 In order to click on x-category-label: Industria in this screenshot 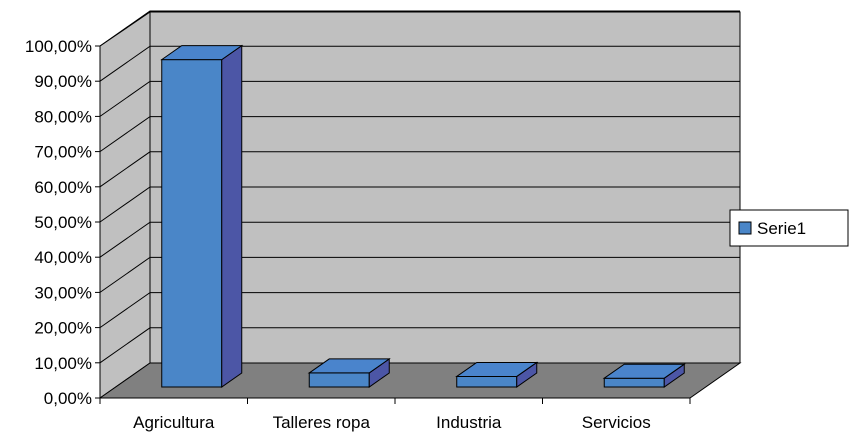, I will do `click(469, 422)`.